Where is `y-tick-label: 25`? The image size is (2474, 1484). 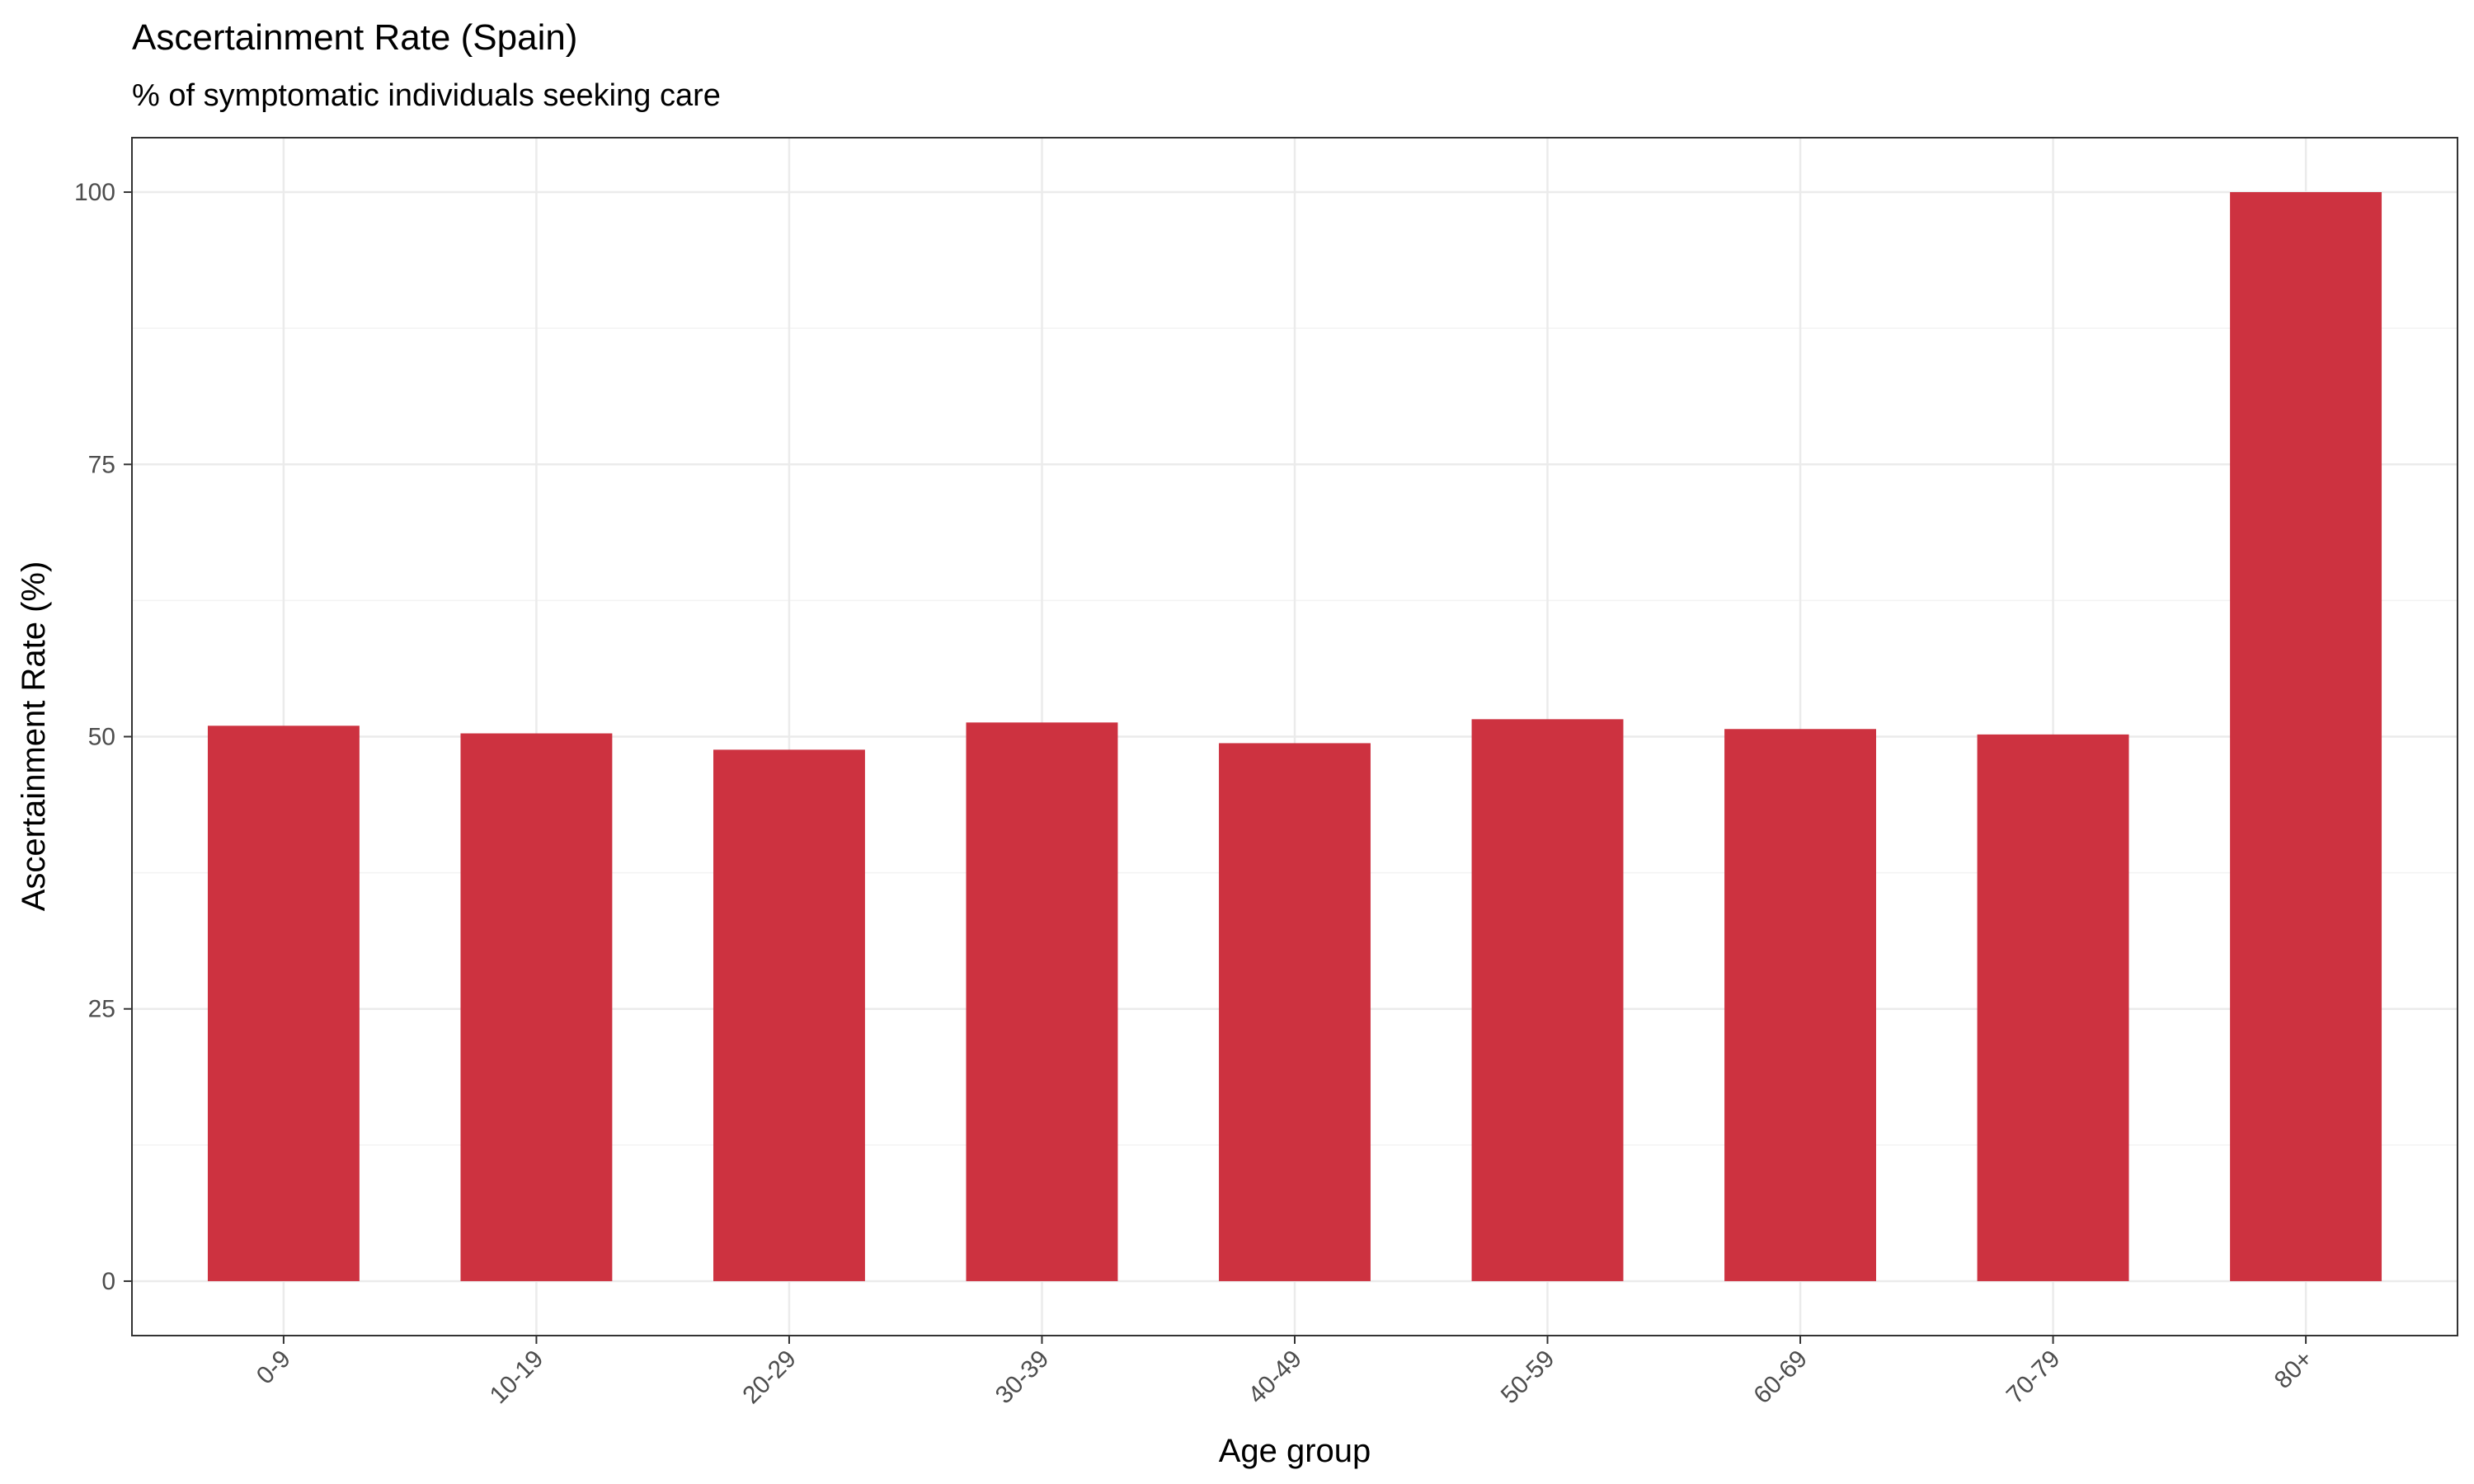
y-tick-label: 25 is located at coordinates (101, 1009).